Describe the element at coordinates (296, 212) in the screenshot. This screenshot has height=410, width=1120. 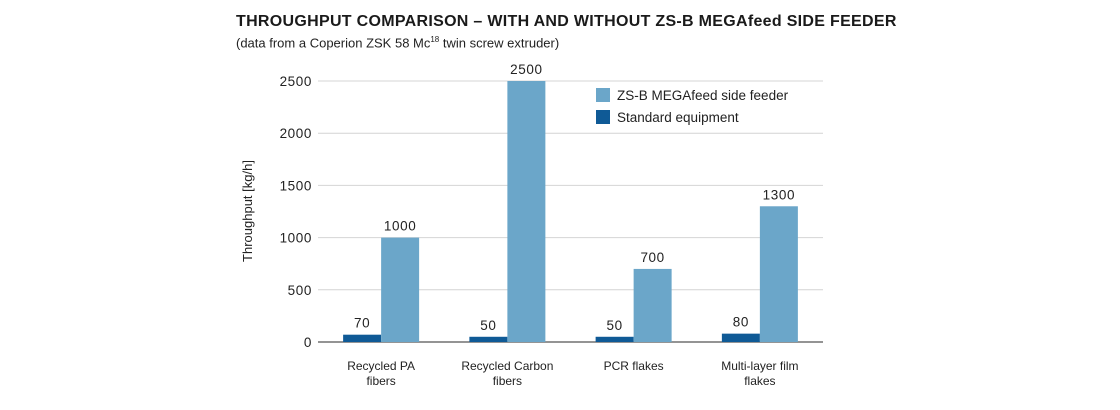
I see `y-axis-ticks: 0 500 1000 1500 2000 2500` at that location.